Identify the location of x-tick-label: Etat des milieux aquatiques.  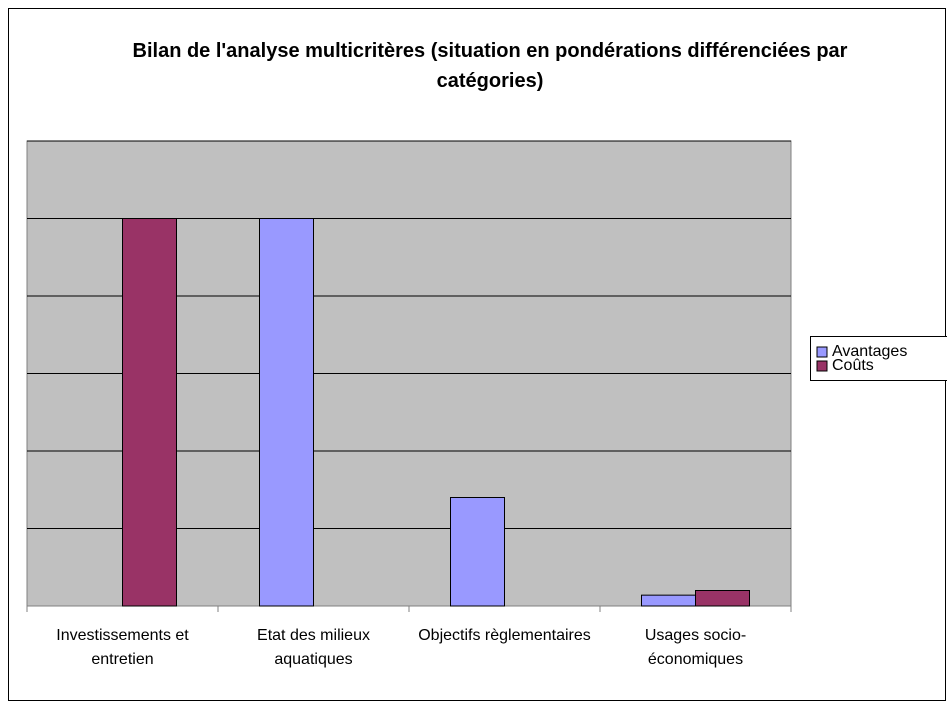
(313, 647).